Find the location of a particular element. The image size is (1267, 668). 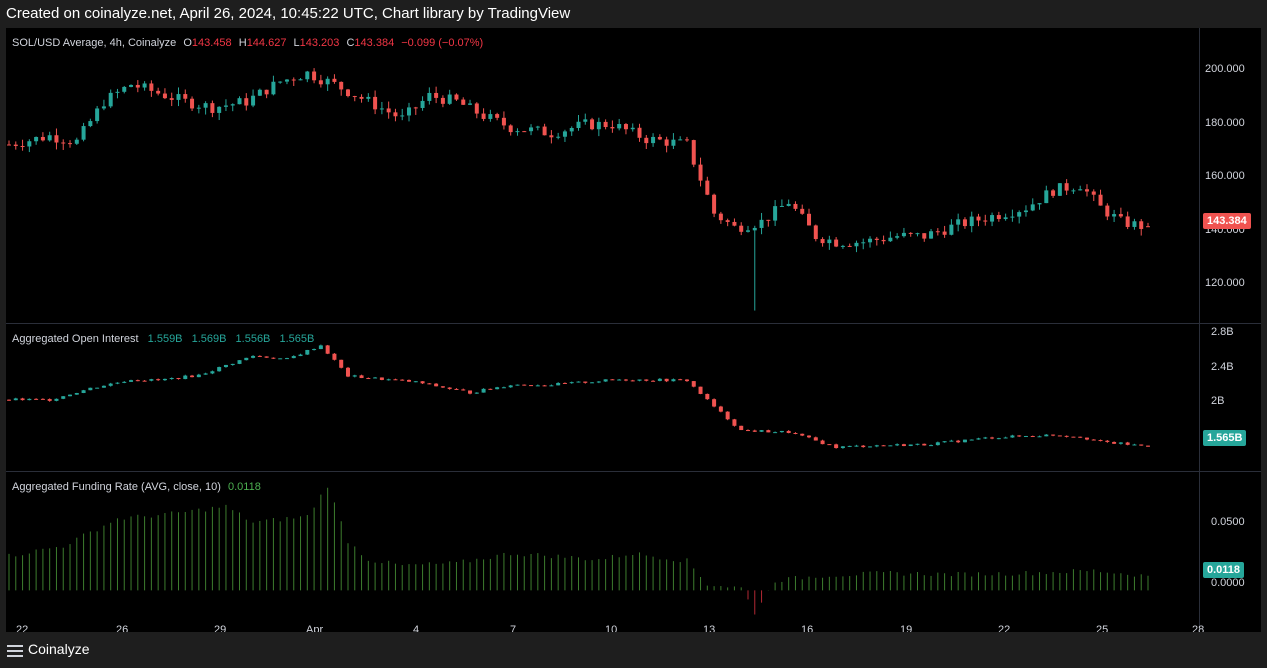

brand-label: Coinalyze is located at coordinates (59, 649).